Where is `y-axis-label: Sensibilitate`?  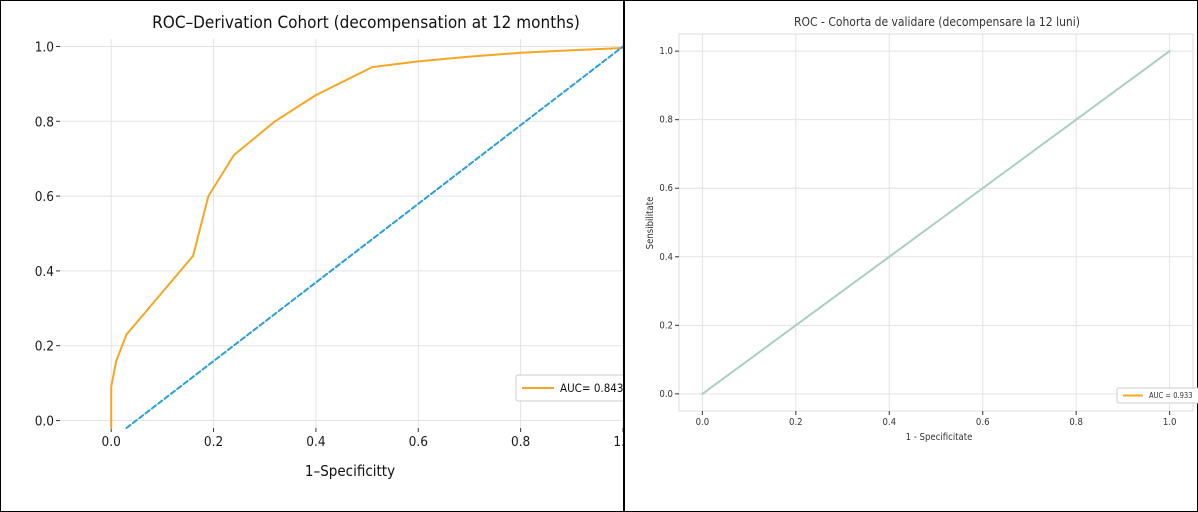 y-axis-label: Sensibilitate is located at coordinates (650, 223).